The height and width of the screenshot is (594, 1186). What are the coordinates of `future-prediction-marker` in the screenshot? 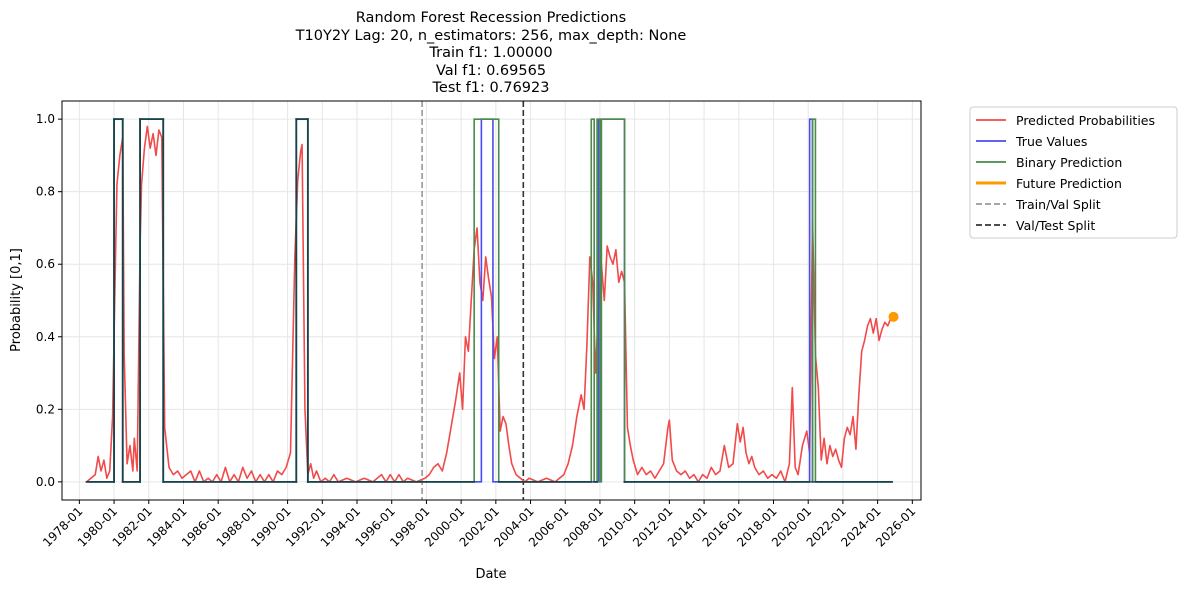 It's located at (893, 316).